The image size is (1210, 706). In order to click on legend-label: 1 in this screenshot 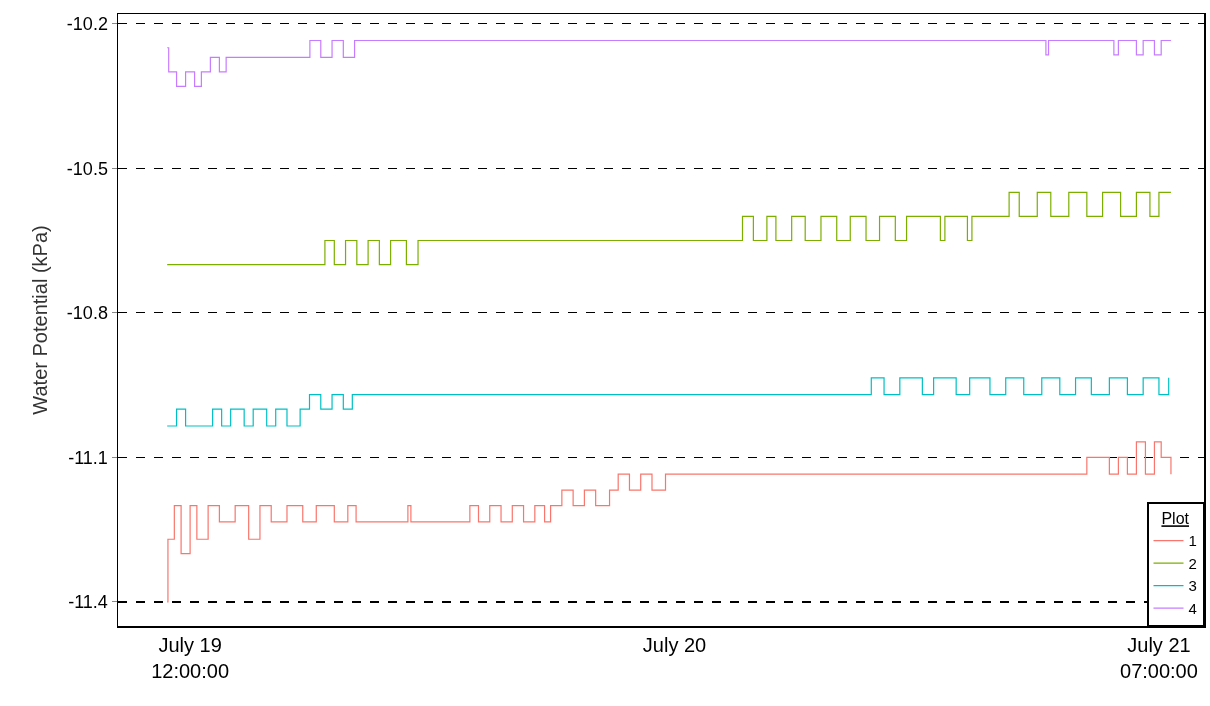, I will do `click(1192, 541)`.